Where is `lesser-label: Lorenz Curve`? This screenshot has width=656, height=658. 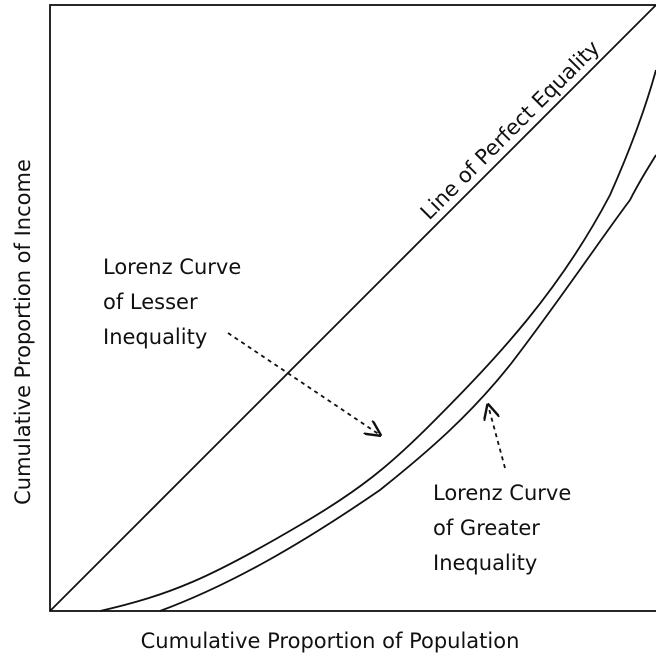
lesser-label: Lorenz Curve is located at coordinates (172, 267).